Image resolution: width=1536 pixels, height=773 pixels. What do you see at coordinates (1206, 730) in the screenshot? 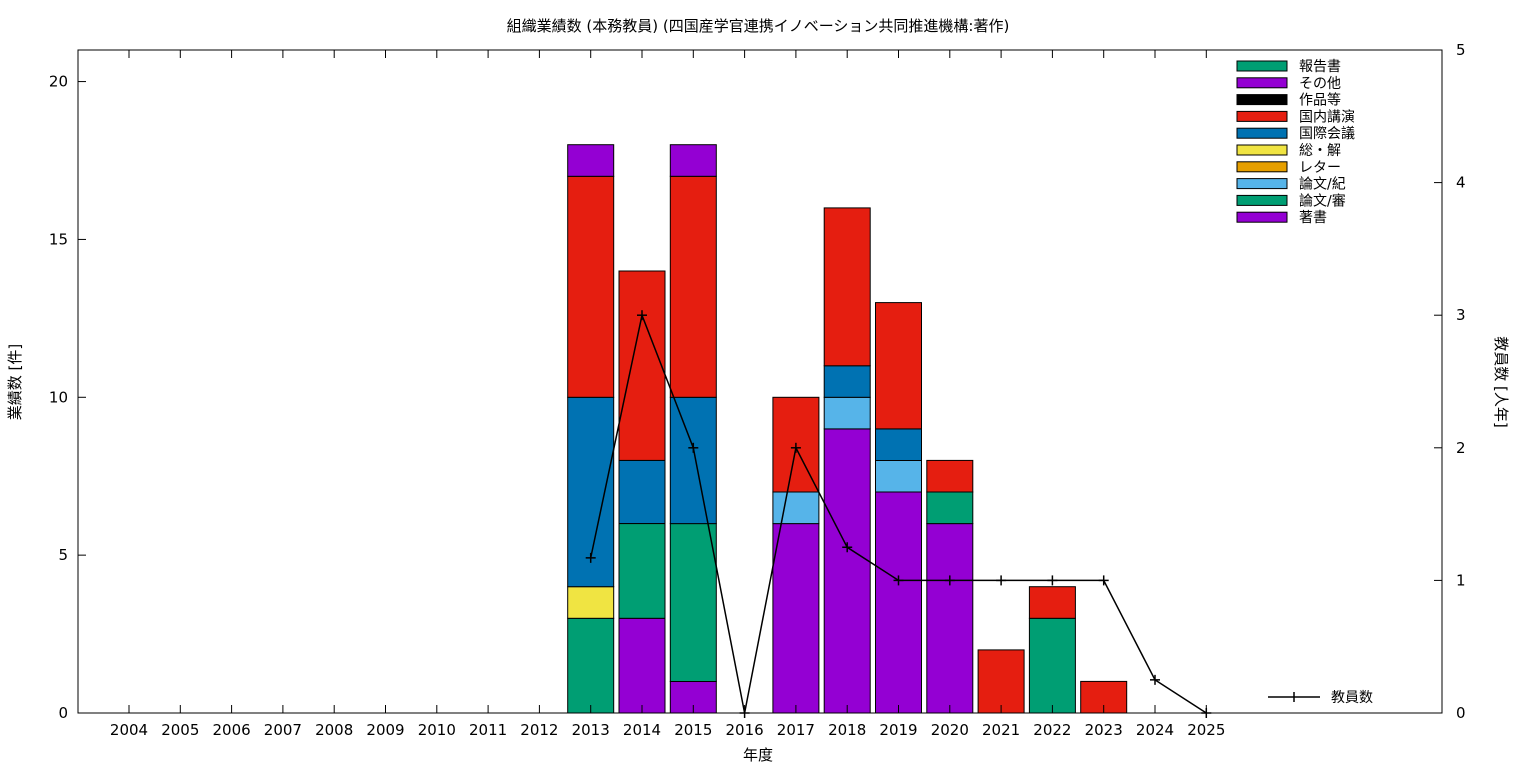
I see `x-tick-label: 2025` at bounding box center [1206, 730].